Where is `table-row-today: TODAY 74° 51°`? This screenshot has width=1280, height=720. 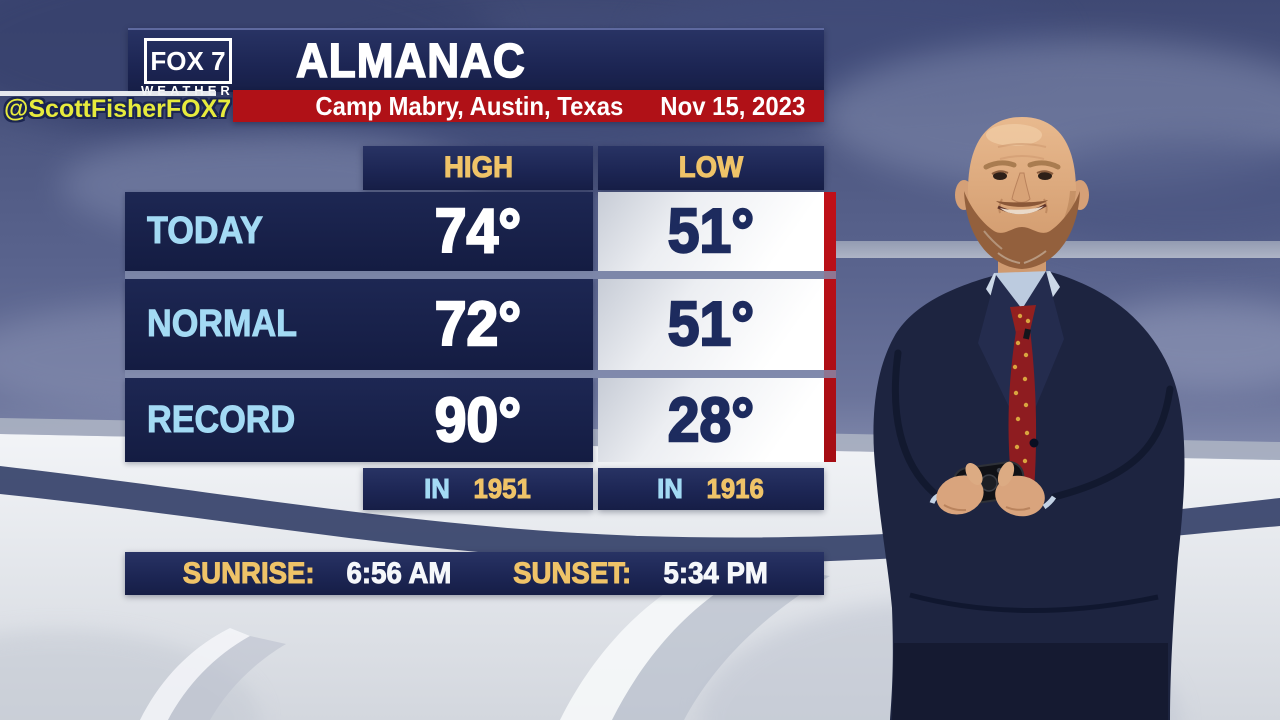
table-row-today: TODAY 74° 51° is located at coordinates (474, 231).